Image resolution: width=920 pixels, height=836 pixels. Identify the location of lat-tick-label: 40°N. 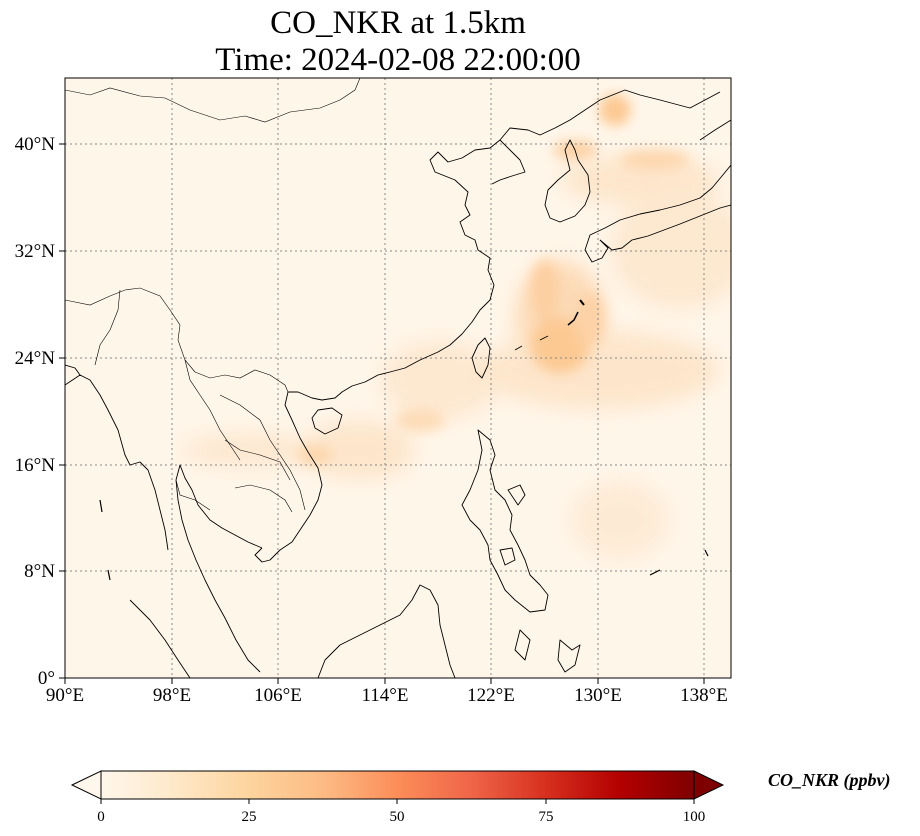
(35, 144).